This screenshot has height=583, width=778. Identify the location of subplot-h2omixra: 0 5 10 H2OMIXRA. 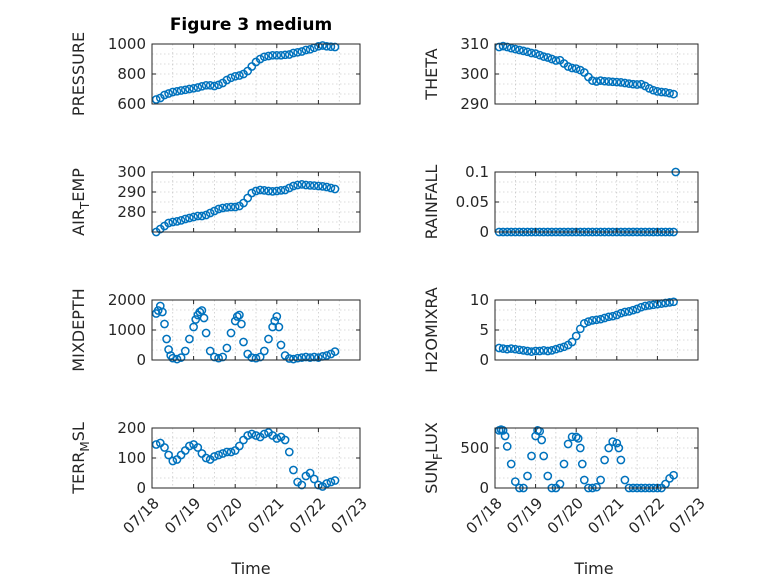
(560, 330).